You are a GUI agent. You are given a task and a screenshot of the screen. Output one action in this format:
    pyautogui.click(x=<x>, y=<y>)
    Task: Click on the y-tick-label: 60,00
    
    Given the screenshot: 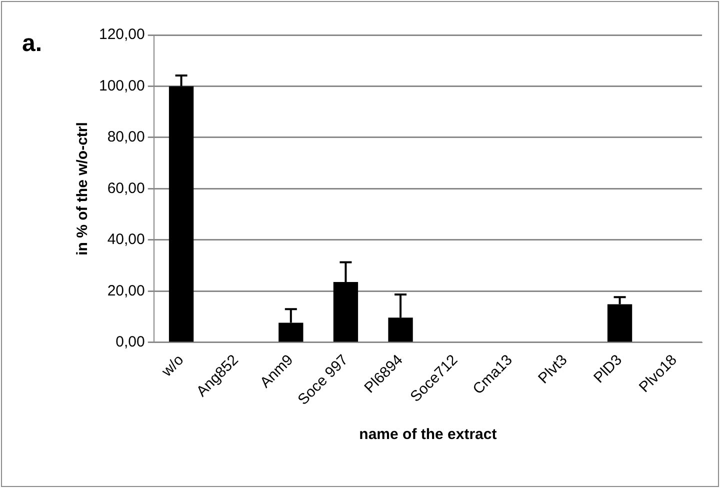 What is the action you would take?
    pyautogui.click(x=126, y=188)
    